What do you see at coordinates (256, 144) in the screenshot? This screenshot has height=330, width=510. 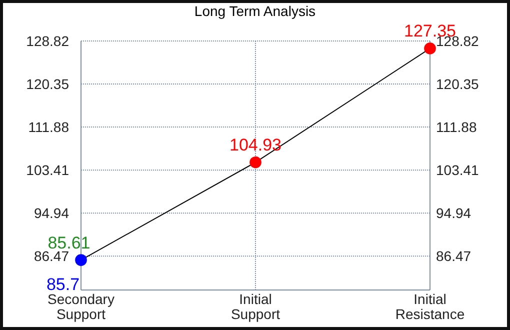 I see `data-label: 104.93` at bounding box center [256, 144].